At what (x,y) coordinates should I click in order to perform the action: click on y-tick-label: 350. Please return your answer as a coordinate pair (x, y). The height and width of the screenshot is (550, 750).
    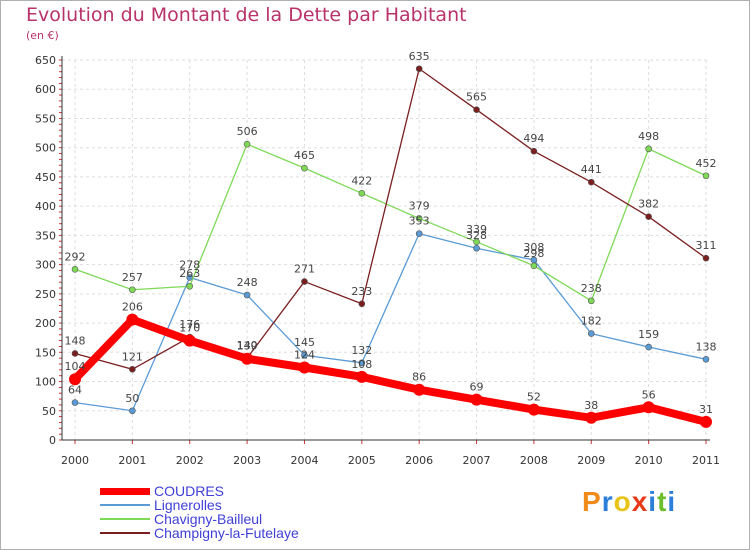
    Looking at the image, I should click on (45, 235).